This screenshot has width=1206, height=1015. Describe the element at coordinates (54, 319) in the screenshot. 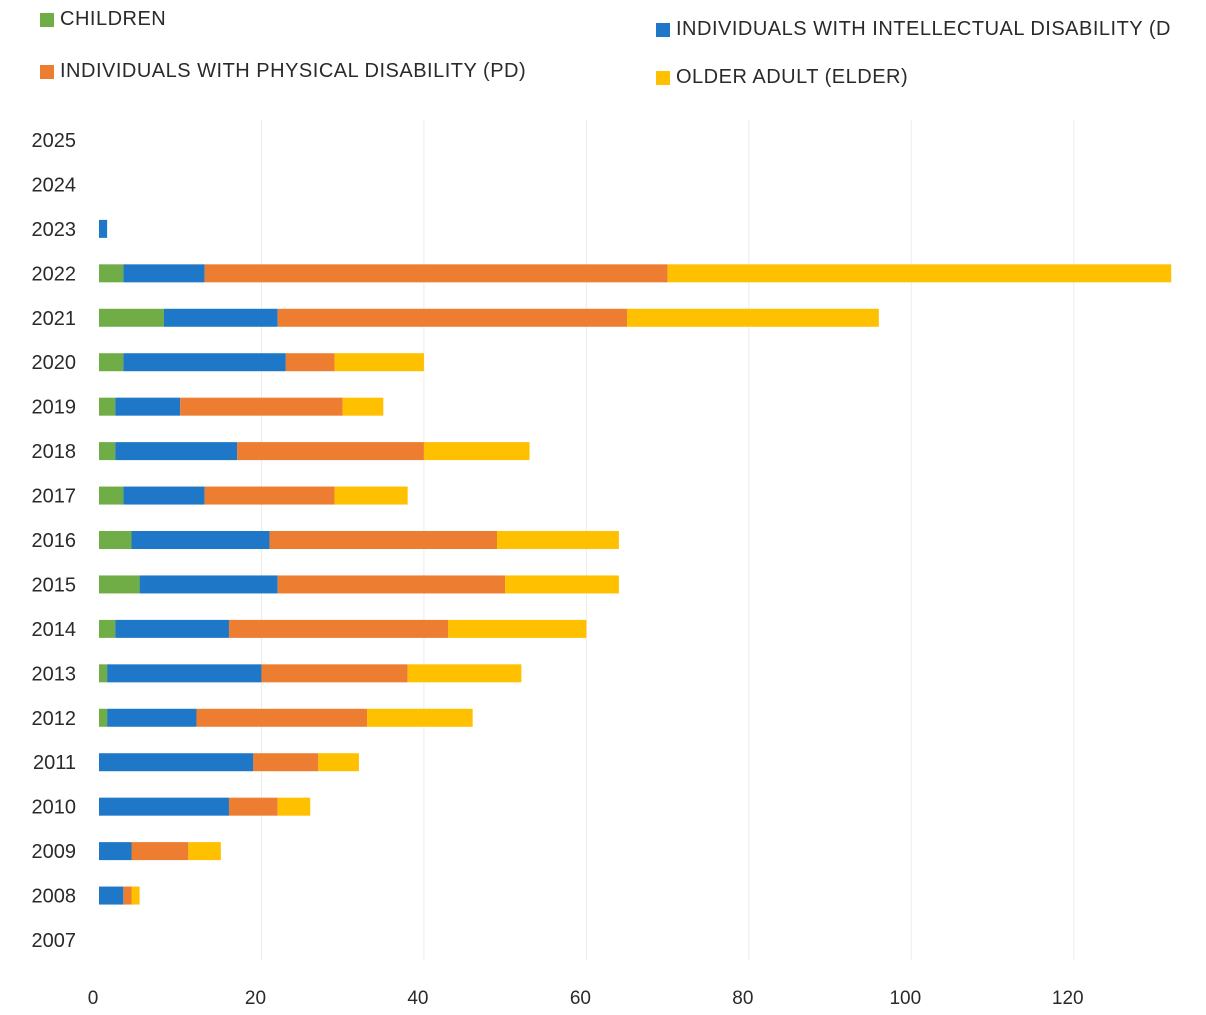

I see `y-tick-label-2021: 2021` at that location.